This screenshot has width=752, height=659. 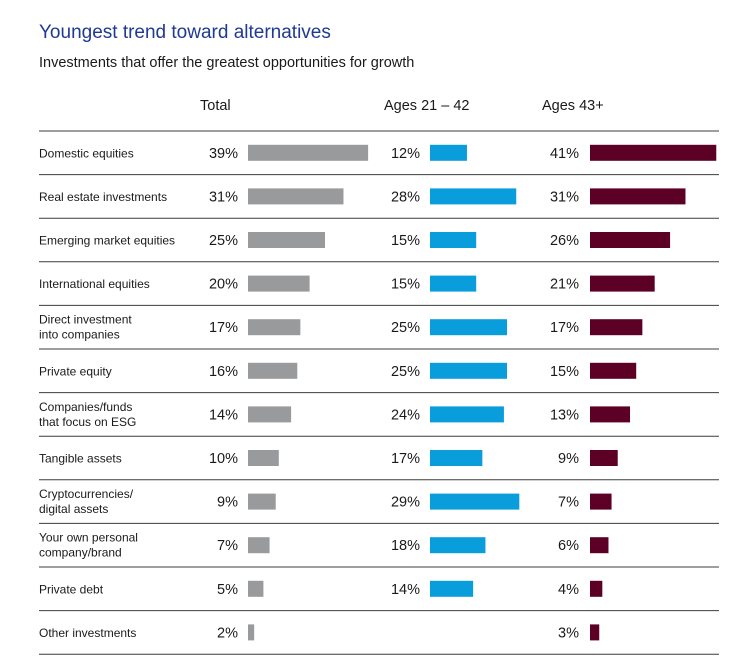 What do you see at coordinates (405, 415) in the screenshot?
I see `value-label-ages-21-42: 24%` at bounding box center [405, 415].